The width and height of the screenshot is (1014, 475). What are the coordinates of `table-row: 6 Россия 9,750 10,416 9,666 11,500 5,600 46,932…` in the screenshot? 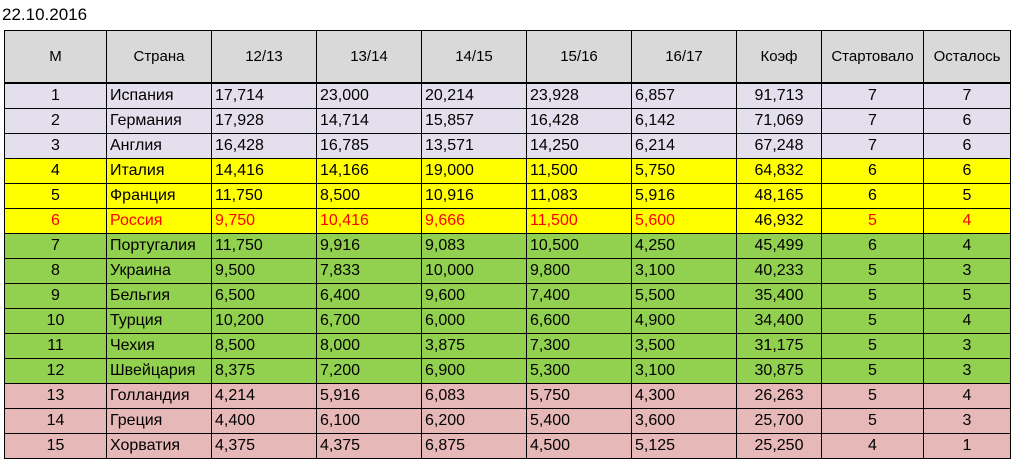 It's located at (507, 221).